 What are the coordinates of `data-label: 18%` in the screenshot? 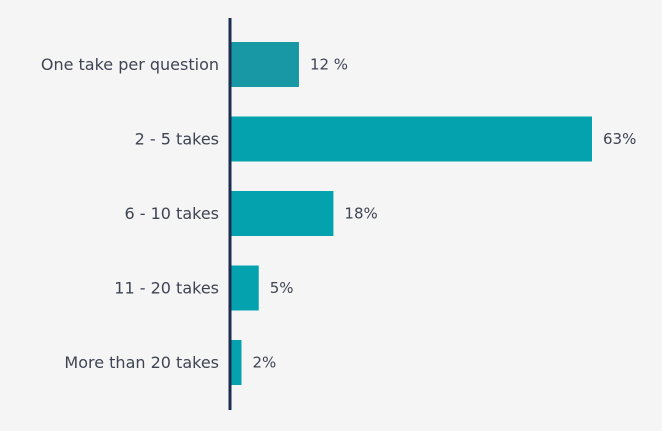 It's located at (360, 214).